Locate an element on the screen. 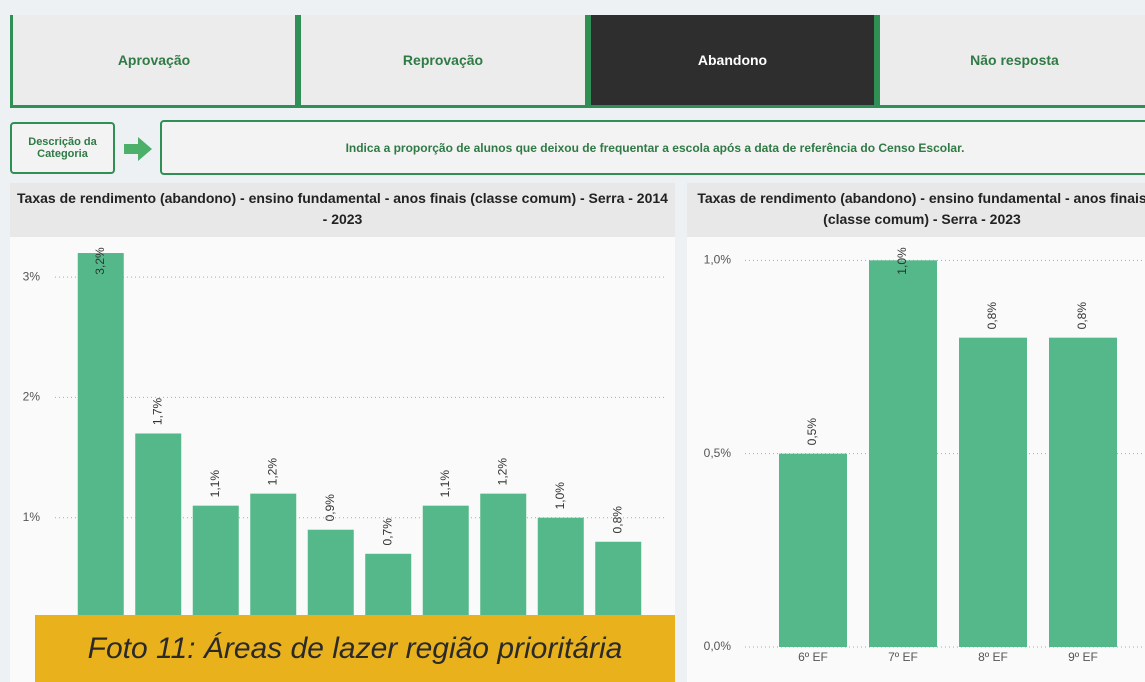 This screenshot has width=1145, height=682. y-tick-label: 1% is located at coordinates (32, 517).